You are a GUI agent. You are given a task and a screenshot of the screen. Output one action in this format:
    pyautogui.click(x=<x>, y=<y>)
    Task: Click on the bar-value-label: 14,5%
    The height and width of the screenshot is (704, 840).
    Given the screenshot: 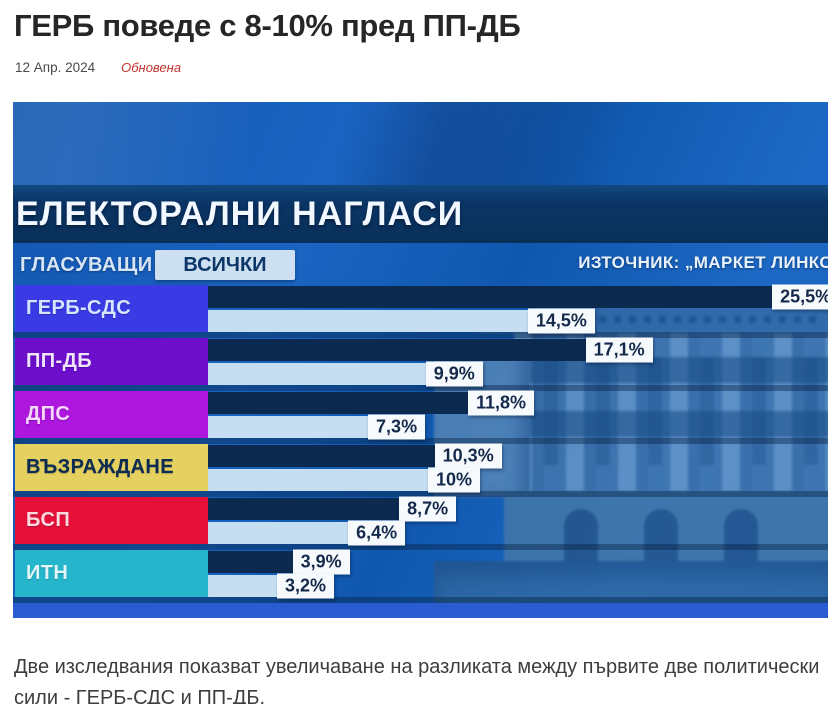 What is the action you would take?
    pyautogui.click(x=561, y=321)
    